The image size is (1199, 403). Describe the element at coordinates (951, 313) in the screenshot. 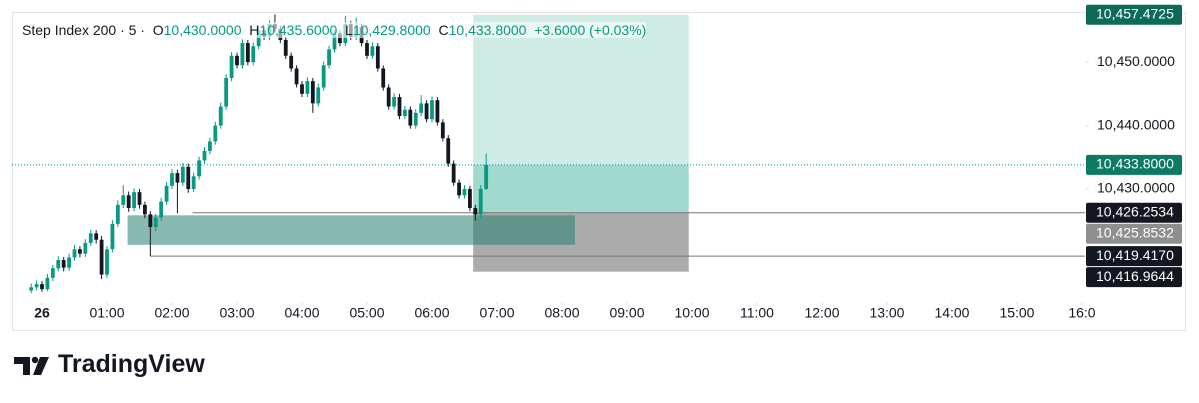

I see `x-tick-label: 14:00` at that location.